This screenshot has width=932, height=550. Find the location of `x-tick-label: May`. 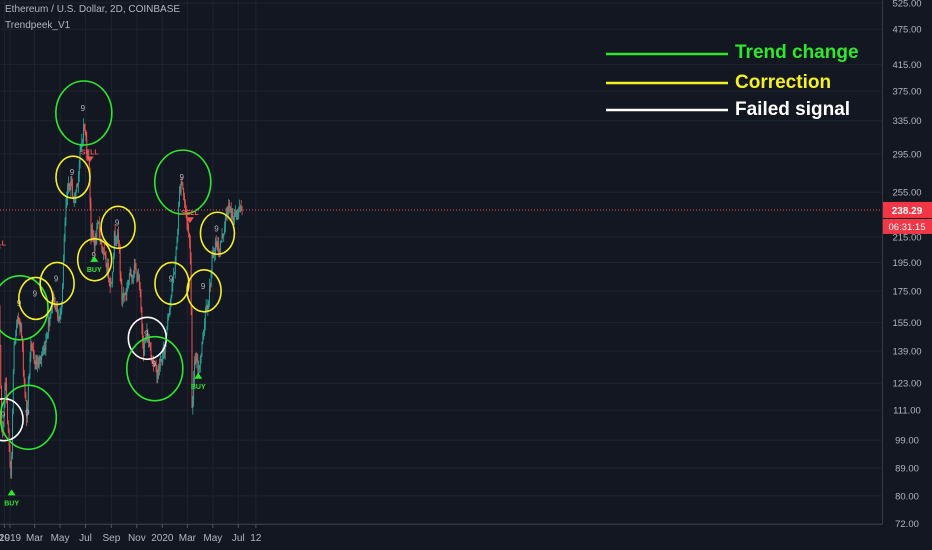

x-tick-label: May is located at coordinates (212, 538).